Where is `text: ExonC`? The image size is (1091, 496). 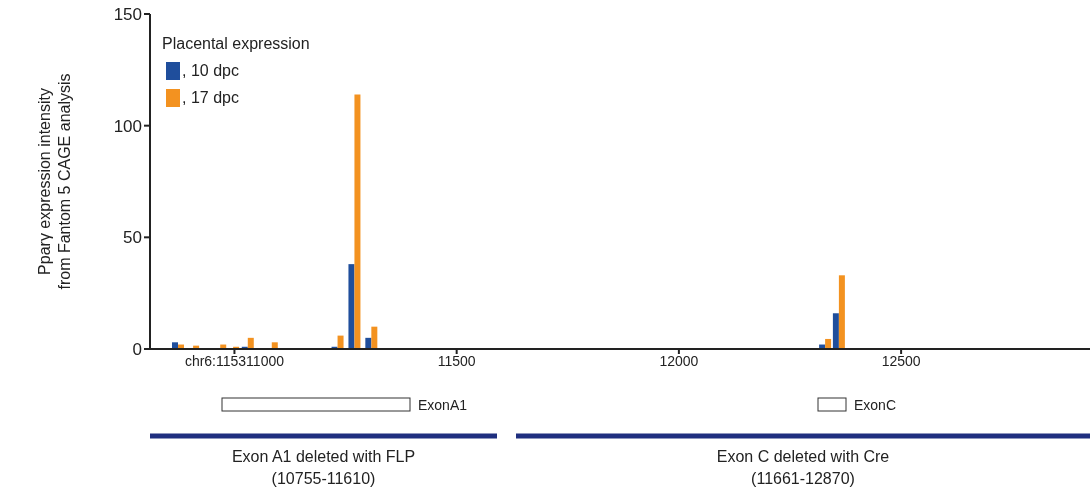
text: ExonC is located at coordinates (875, 405).